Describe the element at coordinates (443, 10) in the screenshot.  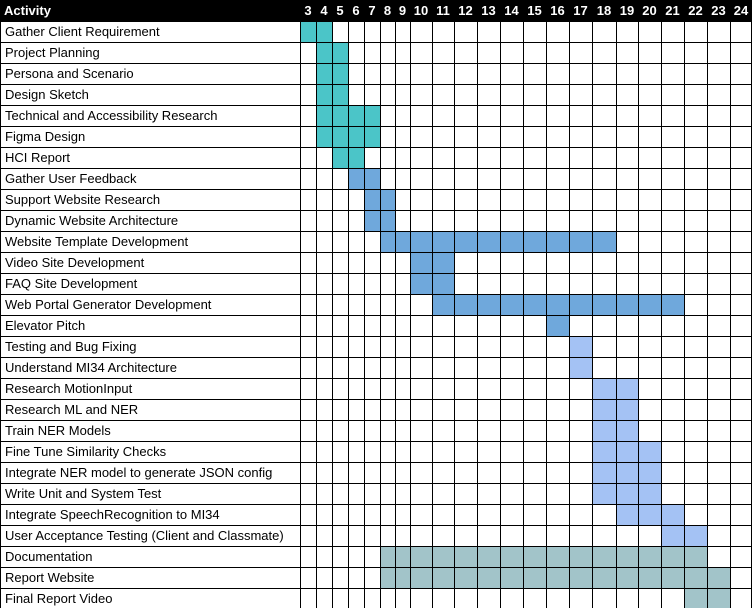
I see `week-header-label: 11` at that location.